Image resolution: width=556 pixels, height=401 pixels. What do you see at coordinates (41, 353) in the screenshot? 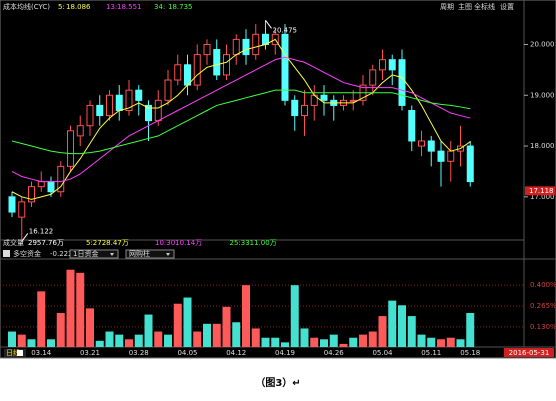
I see `x-tick-label: 03.14` at bounding box center [41, 353].